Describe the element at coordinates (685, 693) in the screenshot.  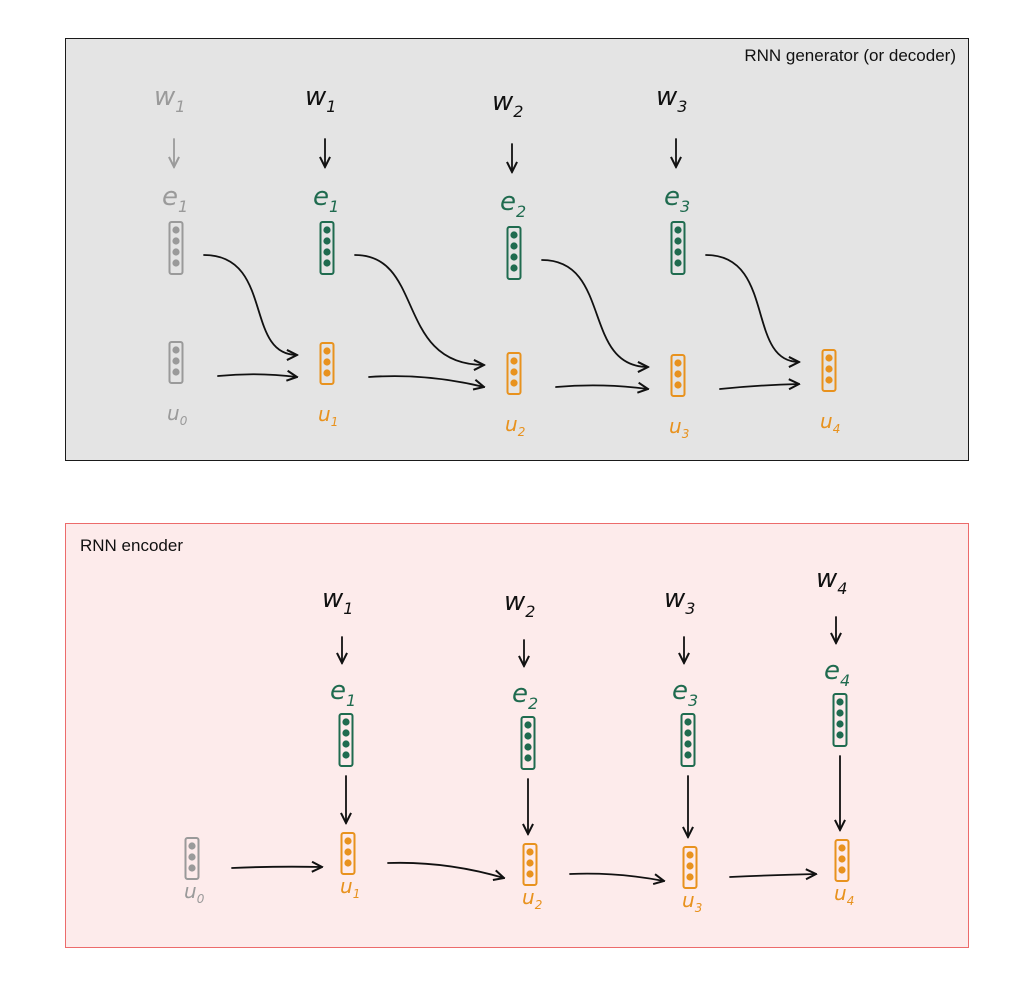
I see `enc-emb-label: e3` at that location.